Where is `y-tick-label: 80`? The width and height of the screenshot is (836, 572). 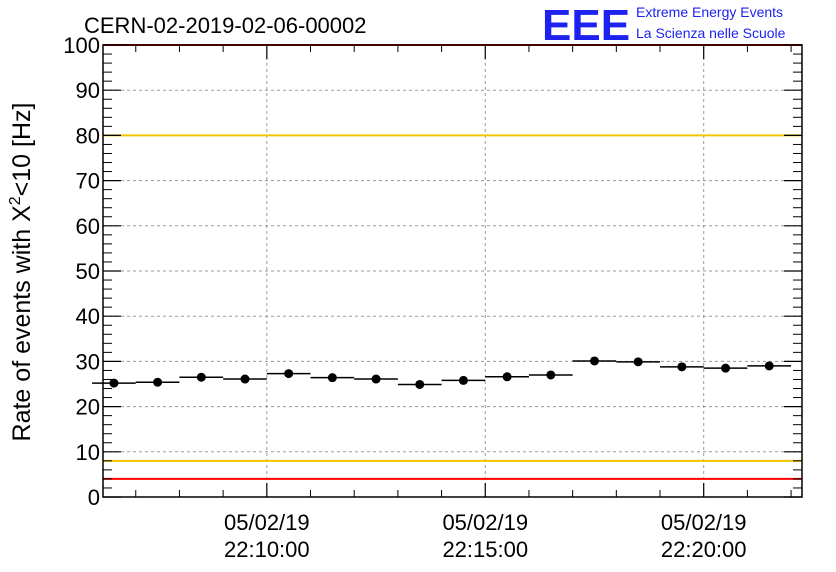
y-tick-label: 80 is located at coordinates (88, 135).